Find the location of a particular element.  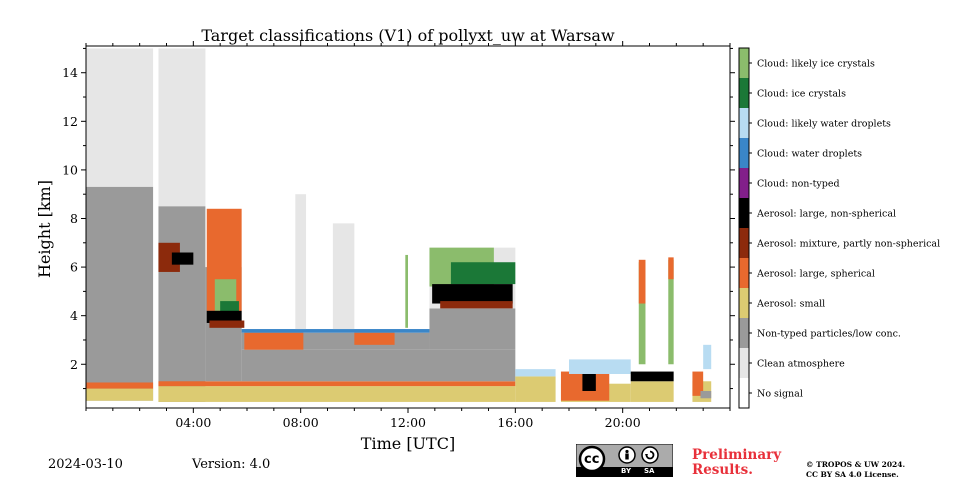

x-axis-label: Time [UTC] is located at coordinates (408, 443).